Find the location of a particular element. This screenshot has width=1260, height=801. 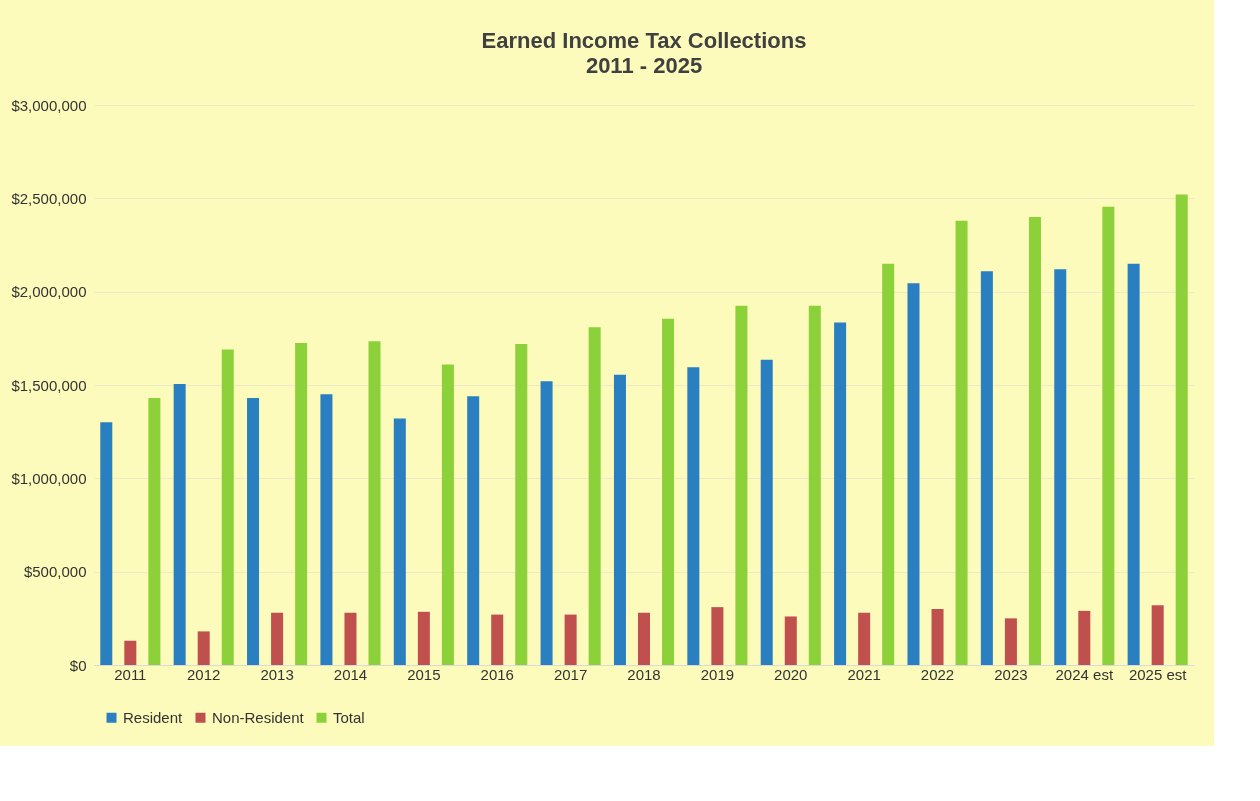

y-tick-label: $1,500,000 is located at coordinates (49, 385).